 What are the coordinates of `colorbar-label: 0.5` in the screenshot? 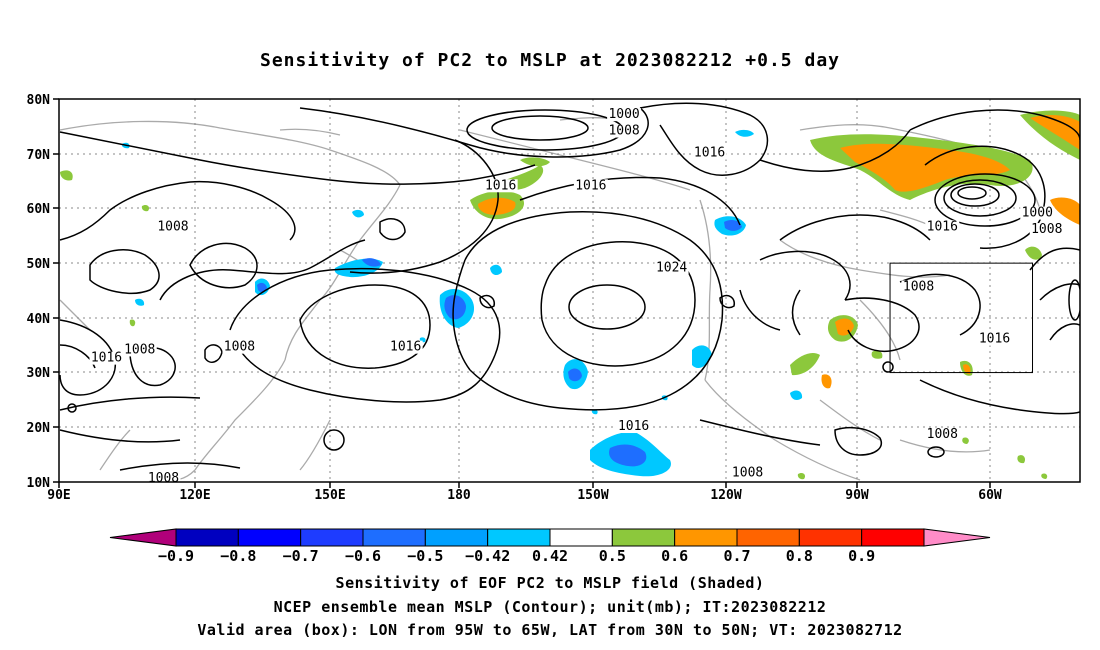 It's located at (612, 556).